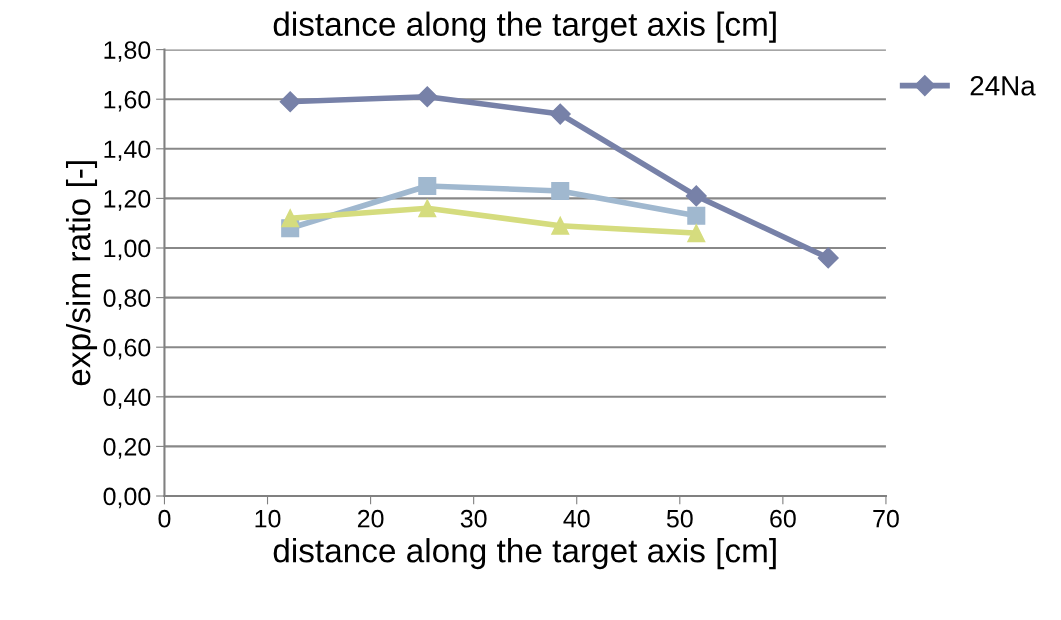  What do you see at coordinates (127, 498) in the screenshot?
I see `y-tick-label: 0,00` at bounding box center [127, 498].